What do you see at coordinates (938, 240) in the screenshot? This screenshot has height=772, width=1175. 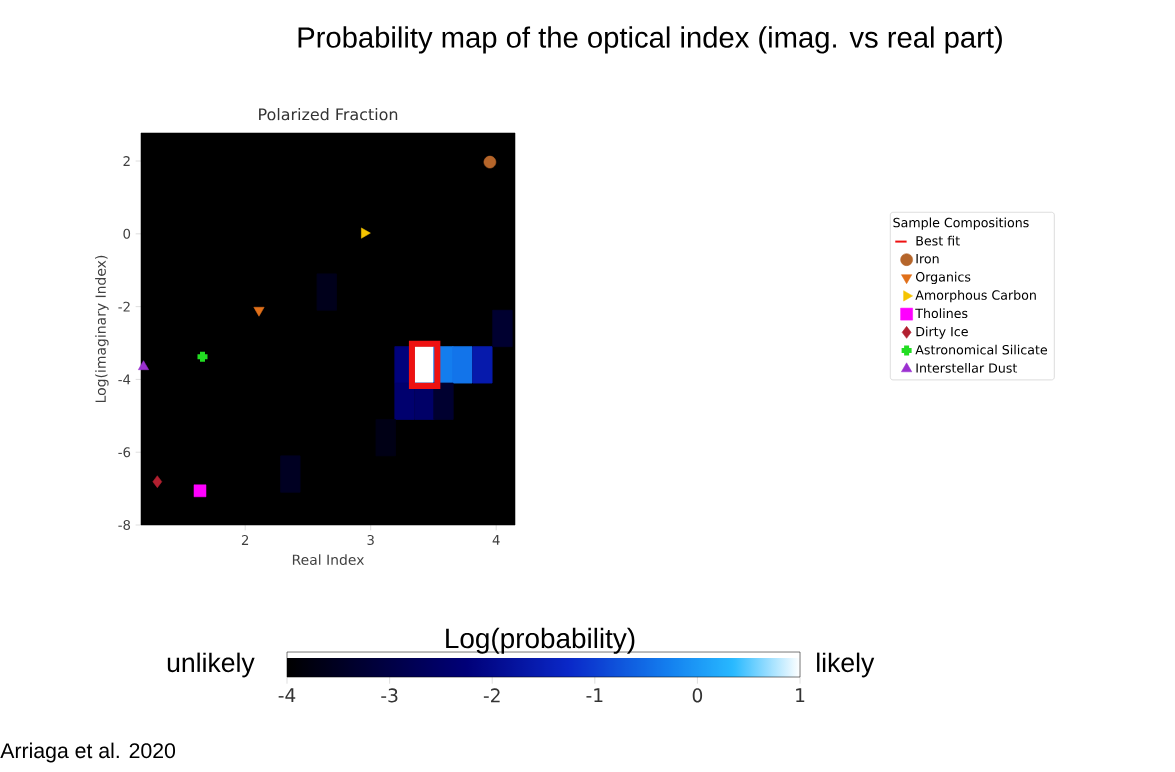 I see `legend-label: Best fit` at bounding box center [938, 240].